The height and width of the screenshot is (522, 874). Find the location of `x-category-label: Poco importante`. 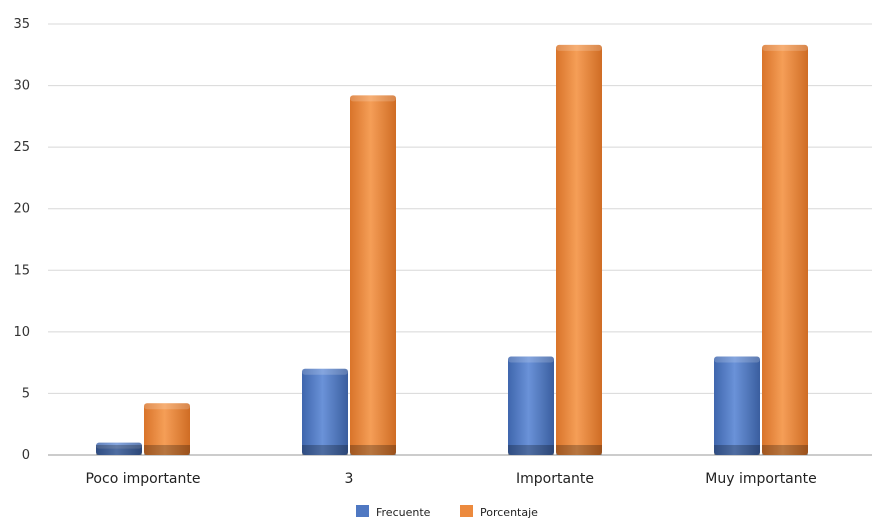

x-category-label: Poco importante is located at coordinates (142, 479).